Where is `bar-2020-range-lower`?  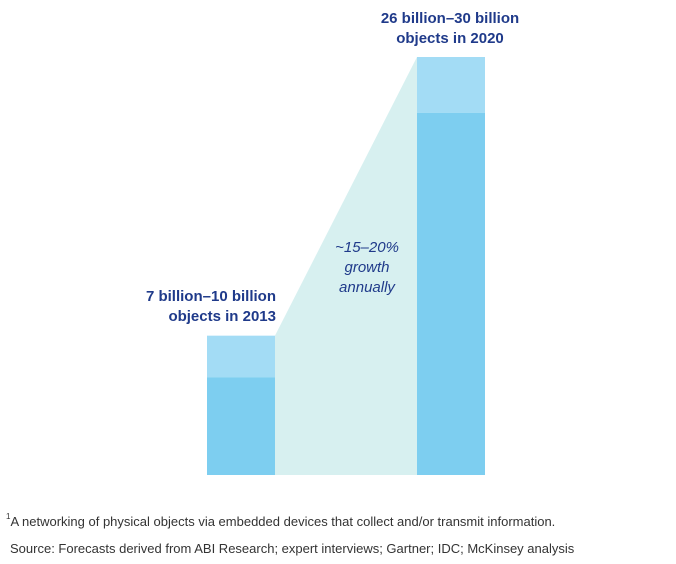 bar-2020-range-lower is located at coordinates (451, 293).